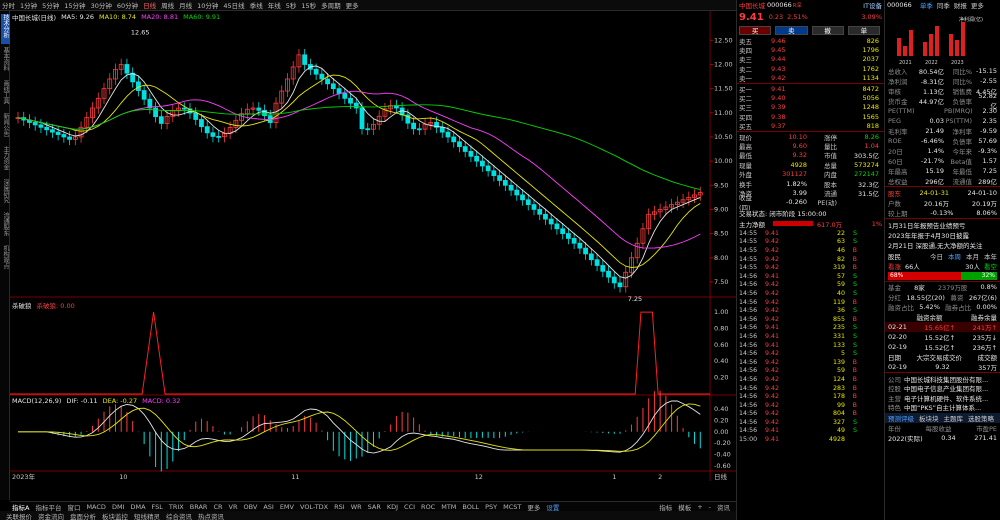  I want to click on indicator-tab-17: SAR, so click(374, 506).